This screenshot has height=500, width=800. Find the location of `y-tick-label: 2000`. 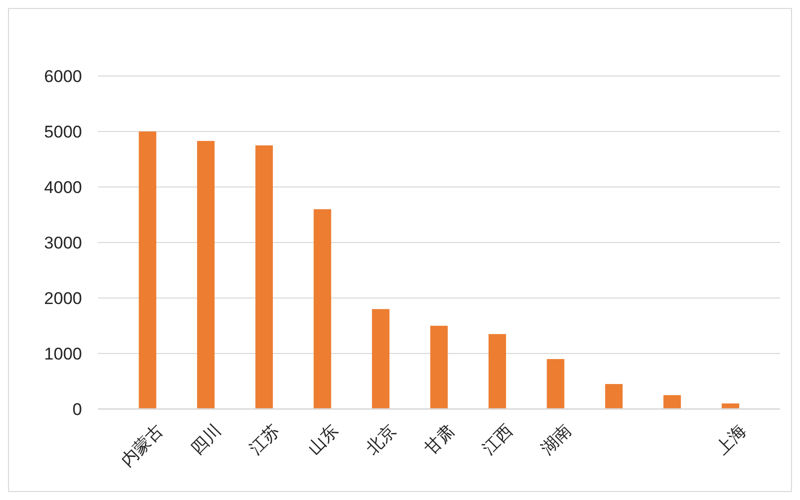

y-tick-label: 2000 is located at coordinates (63, 298).